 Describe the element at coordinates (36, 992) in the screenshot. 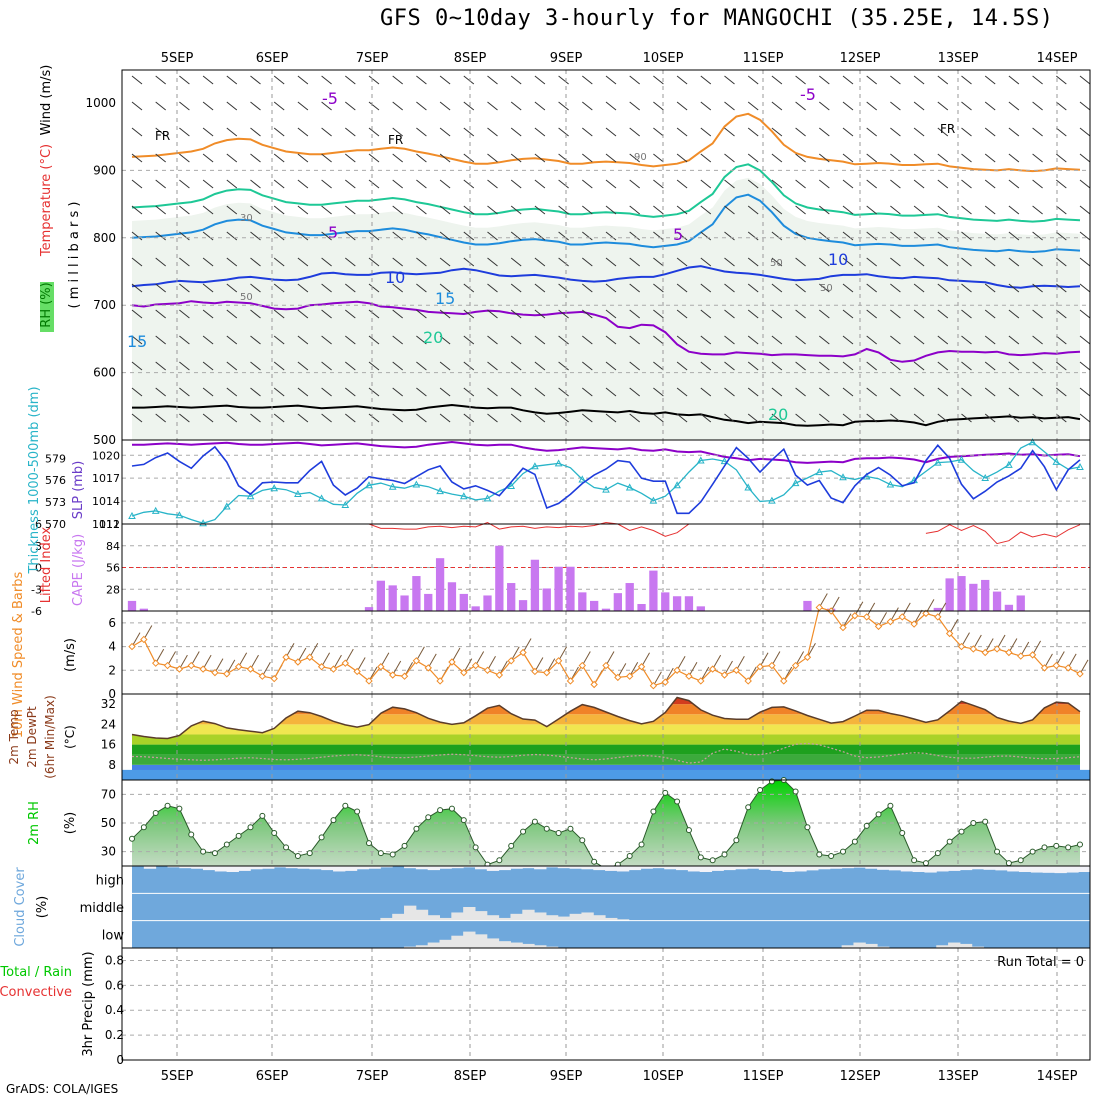

I see `precip-convective-label: Convective` at that location.